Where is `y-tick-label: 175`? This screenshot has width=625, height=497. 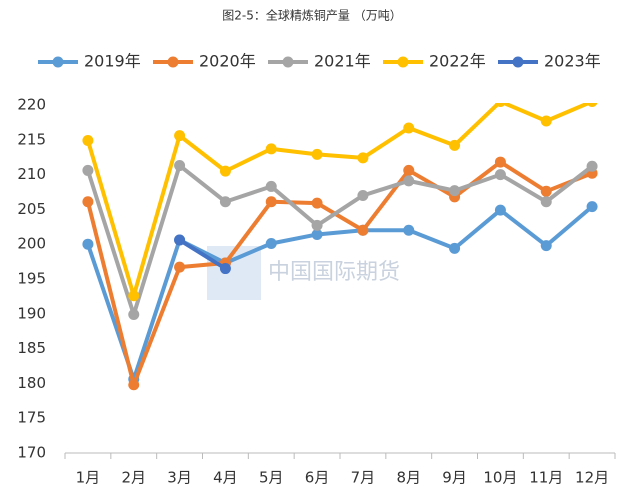
y-tick-label: 175 is located at coordinates (31, 418).